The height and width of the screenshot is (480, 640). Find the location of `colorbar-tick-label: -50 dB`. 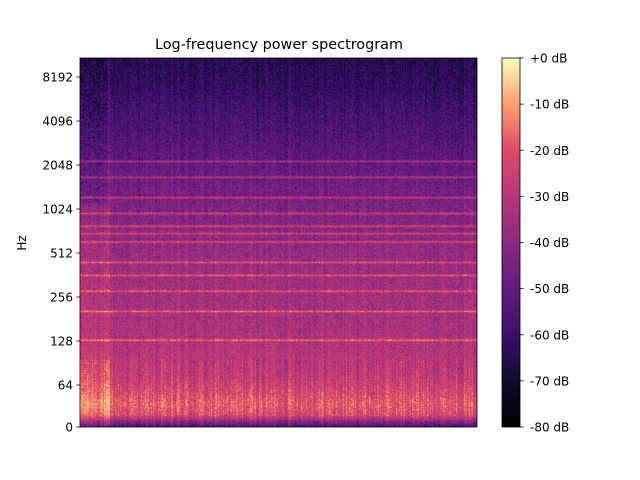

colorbar-tick-label: -50 dB is located at coordinates (549, 289).